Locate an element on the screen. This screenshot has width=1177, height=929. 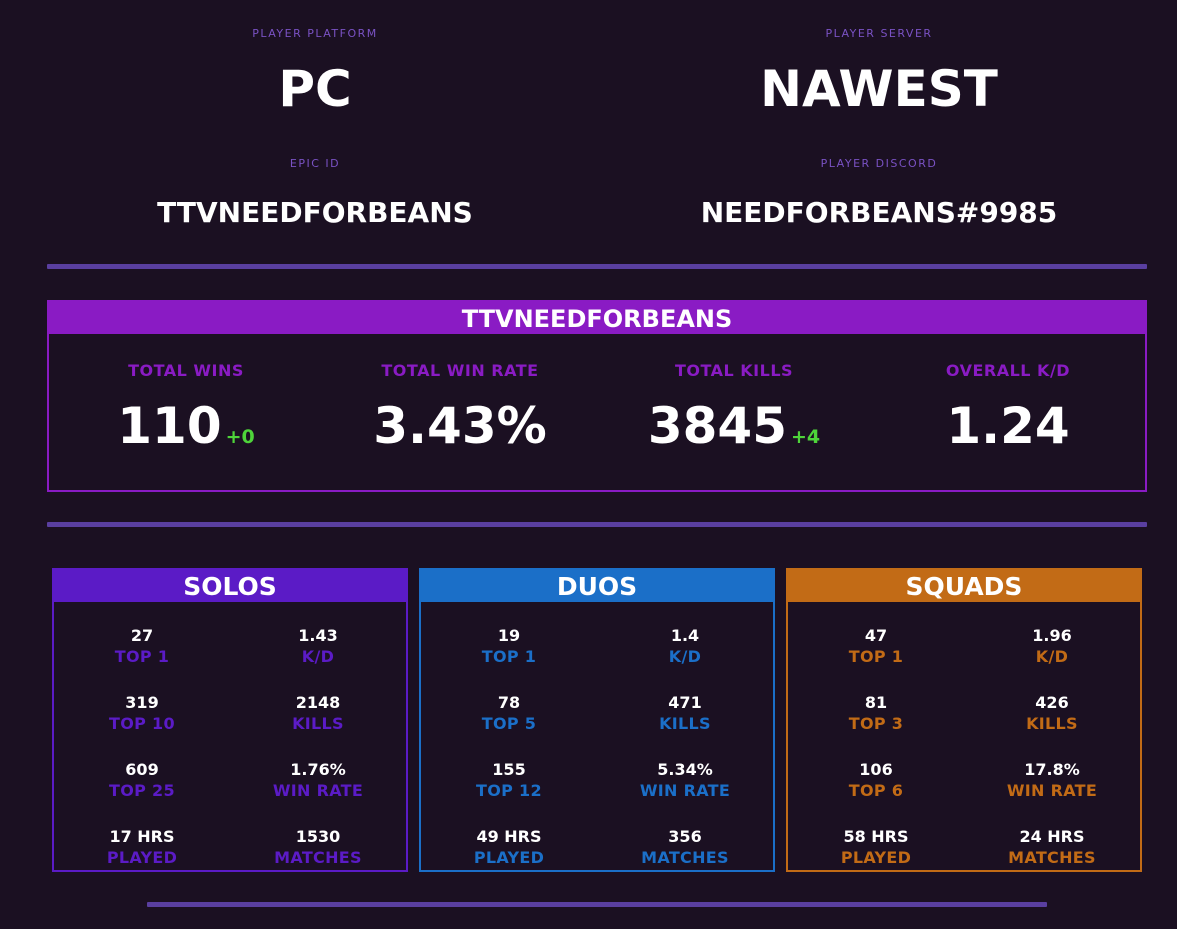
discord-value: NEEDFORBEANS#9985 is located at coordinates (879, 212).